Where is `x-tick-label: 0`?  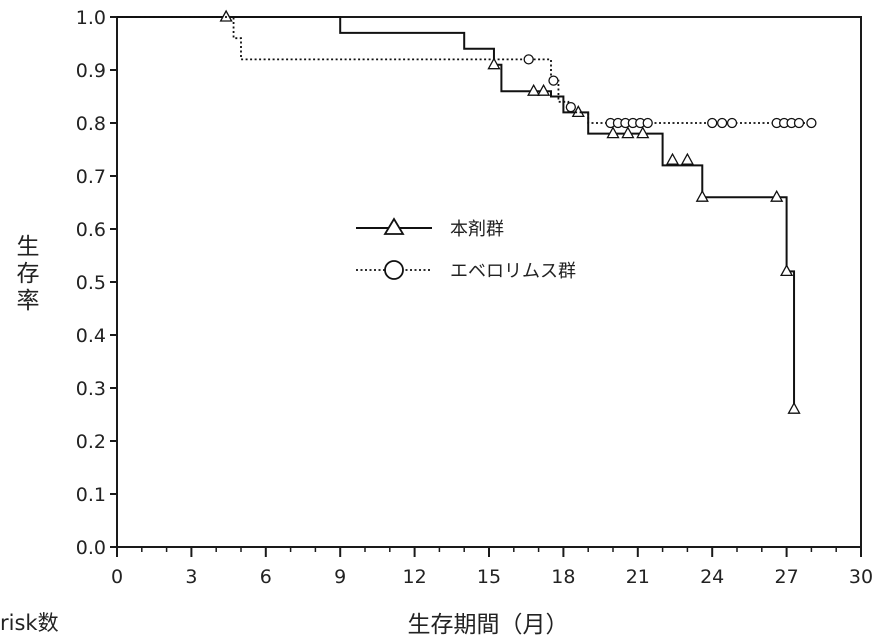 x-tick-label: 0 is located at coordinates (117, 577).